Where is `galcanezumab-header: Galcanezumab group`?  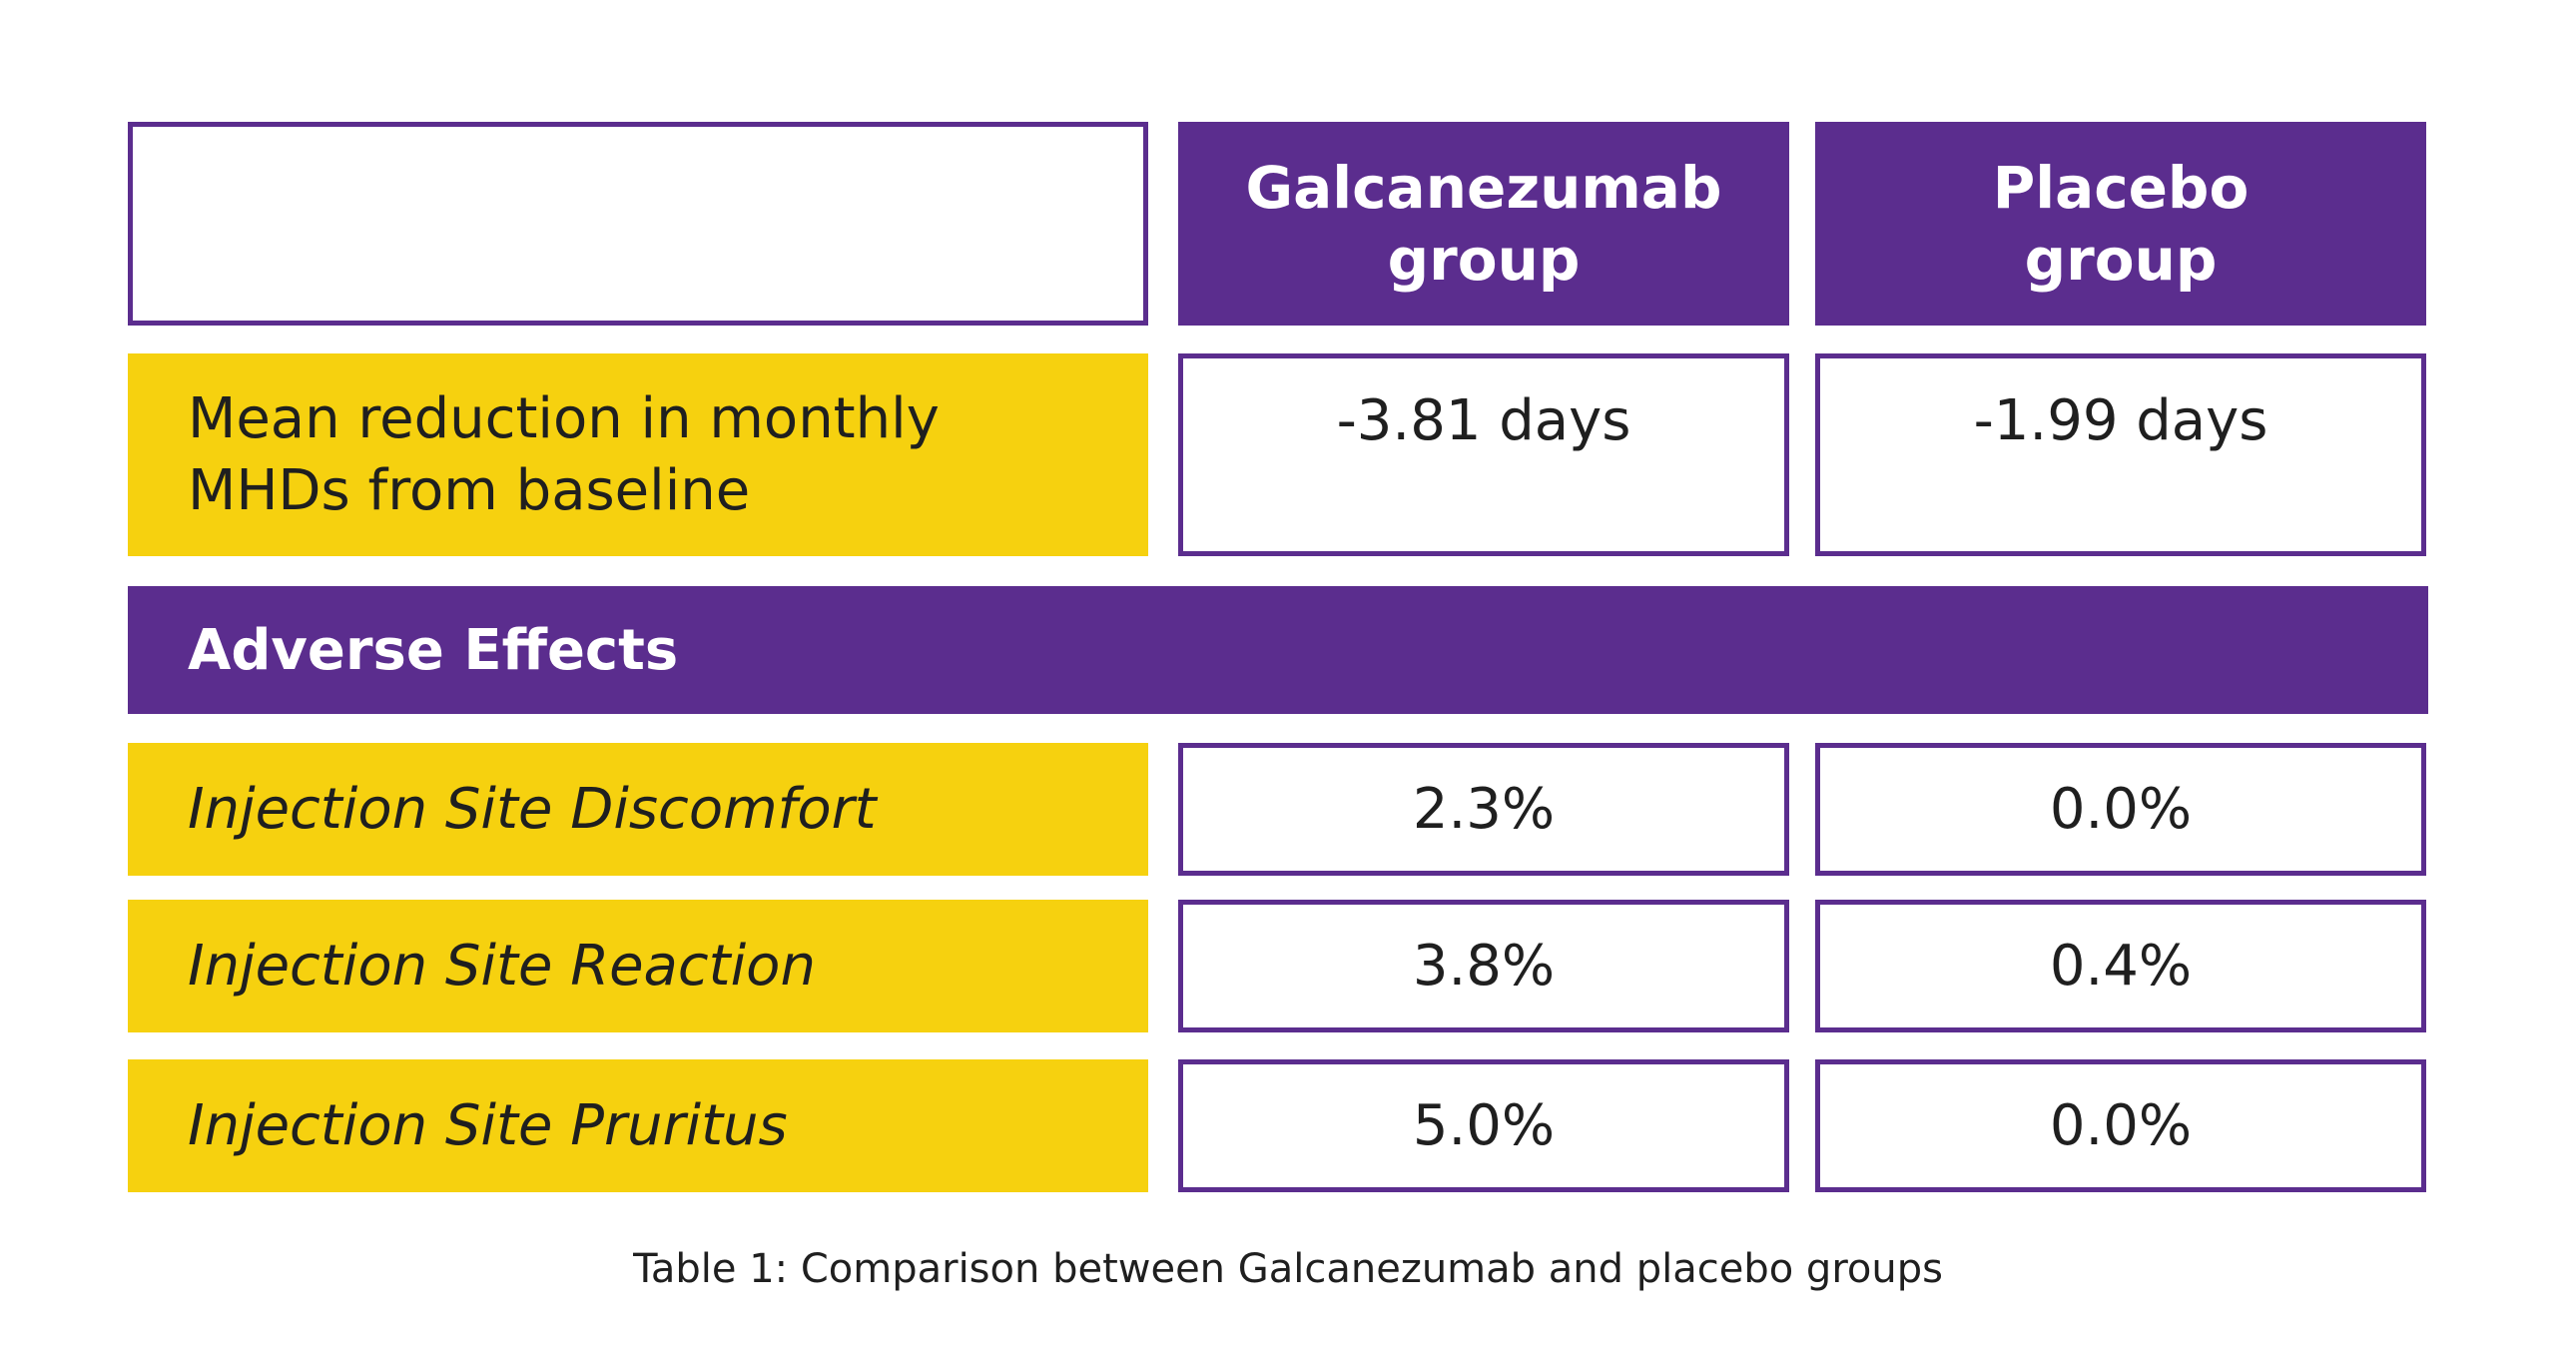 galcanezumab-header: Galcanezumab group is located at coordinates (1483, 224).